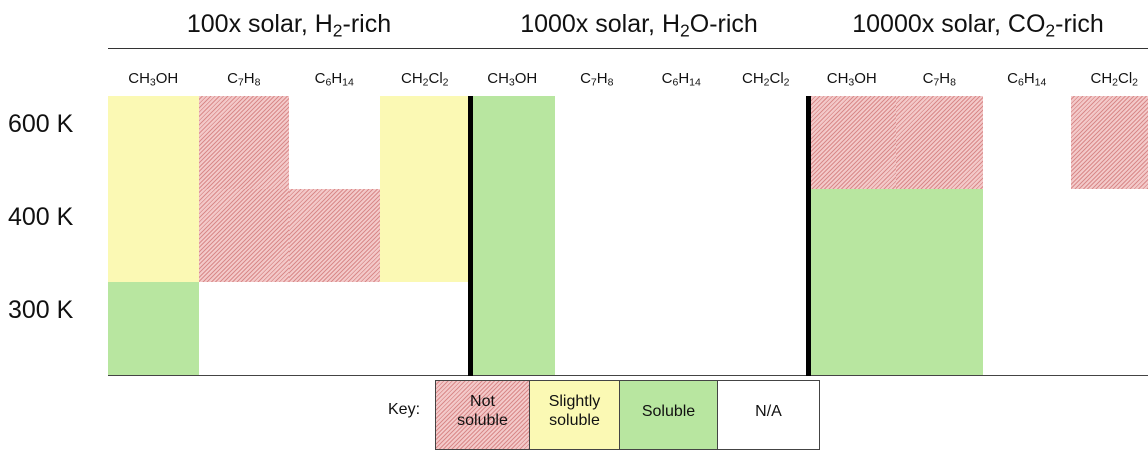 The width and height of the screenshot is (1148, 450). Describe the element at coordinates (404, 410) in the screenshot. I see `key-title: Key:` at that location.